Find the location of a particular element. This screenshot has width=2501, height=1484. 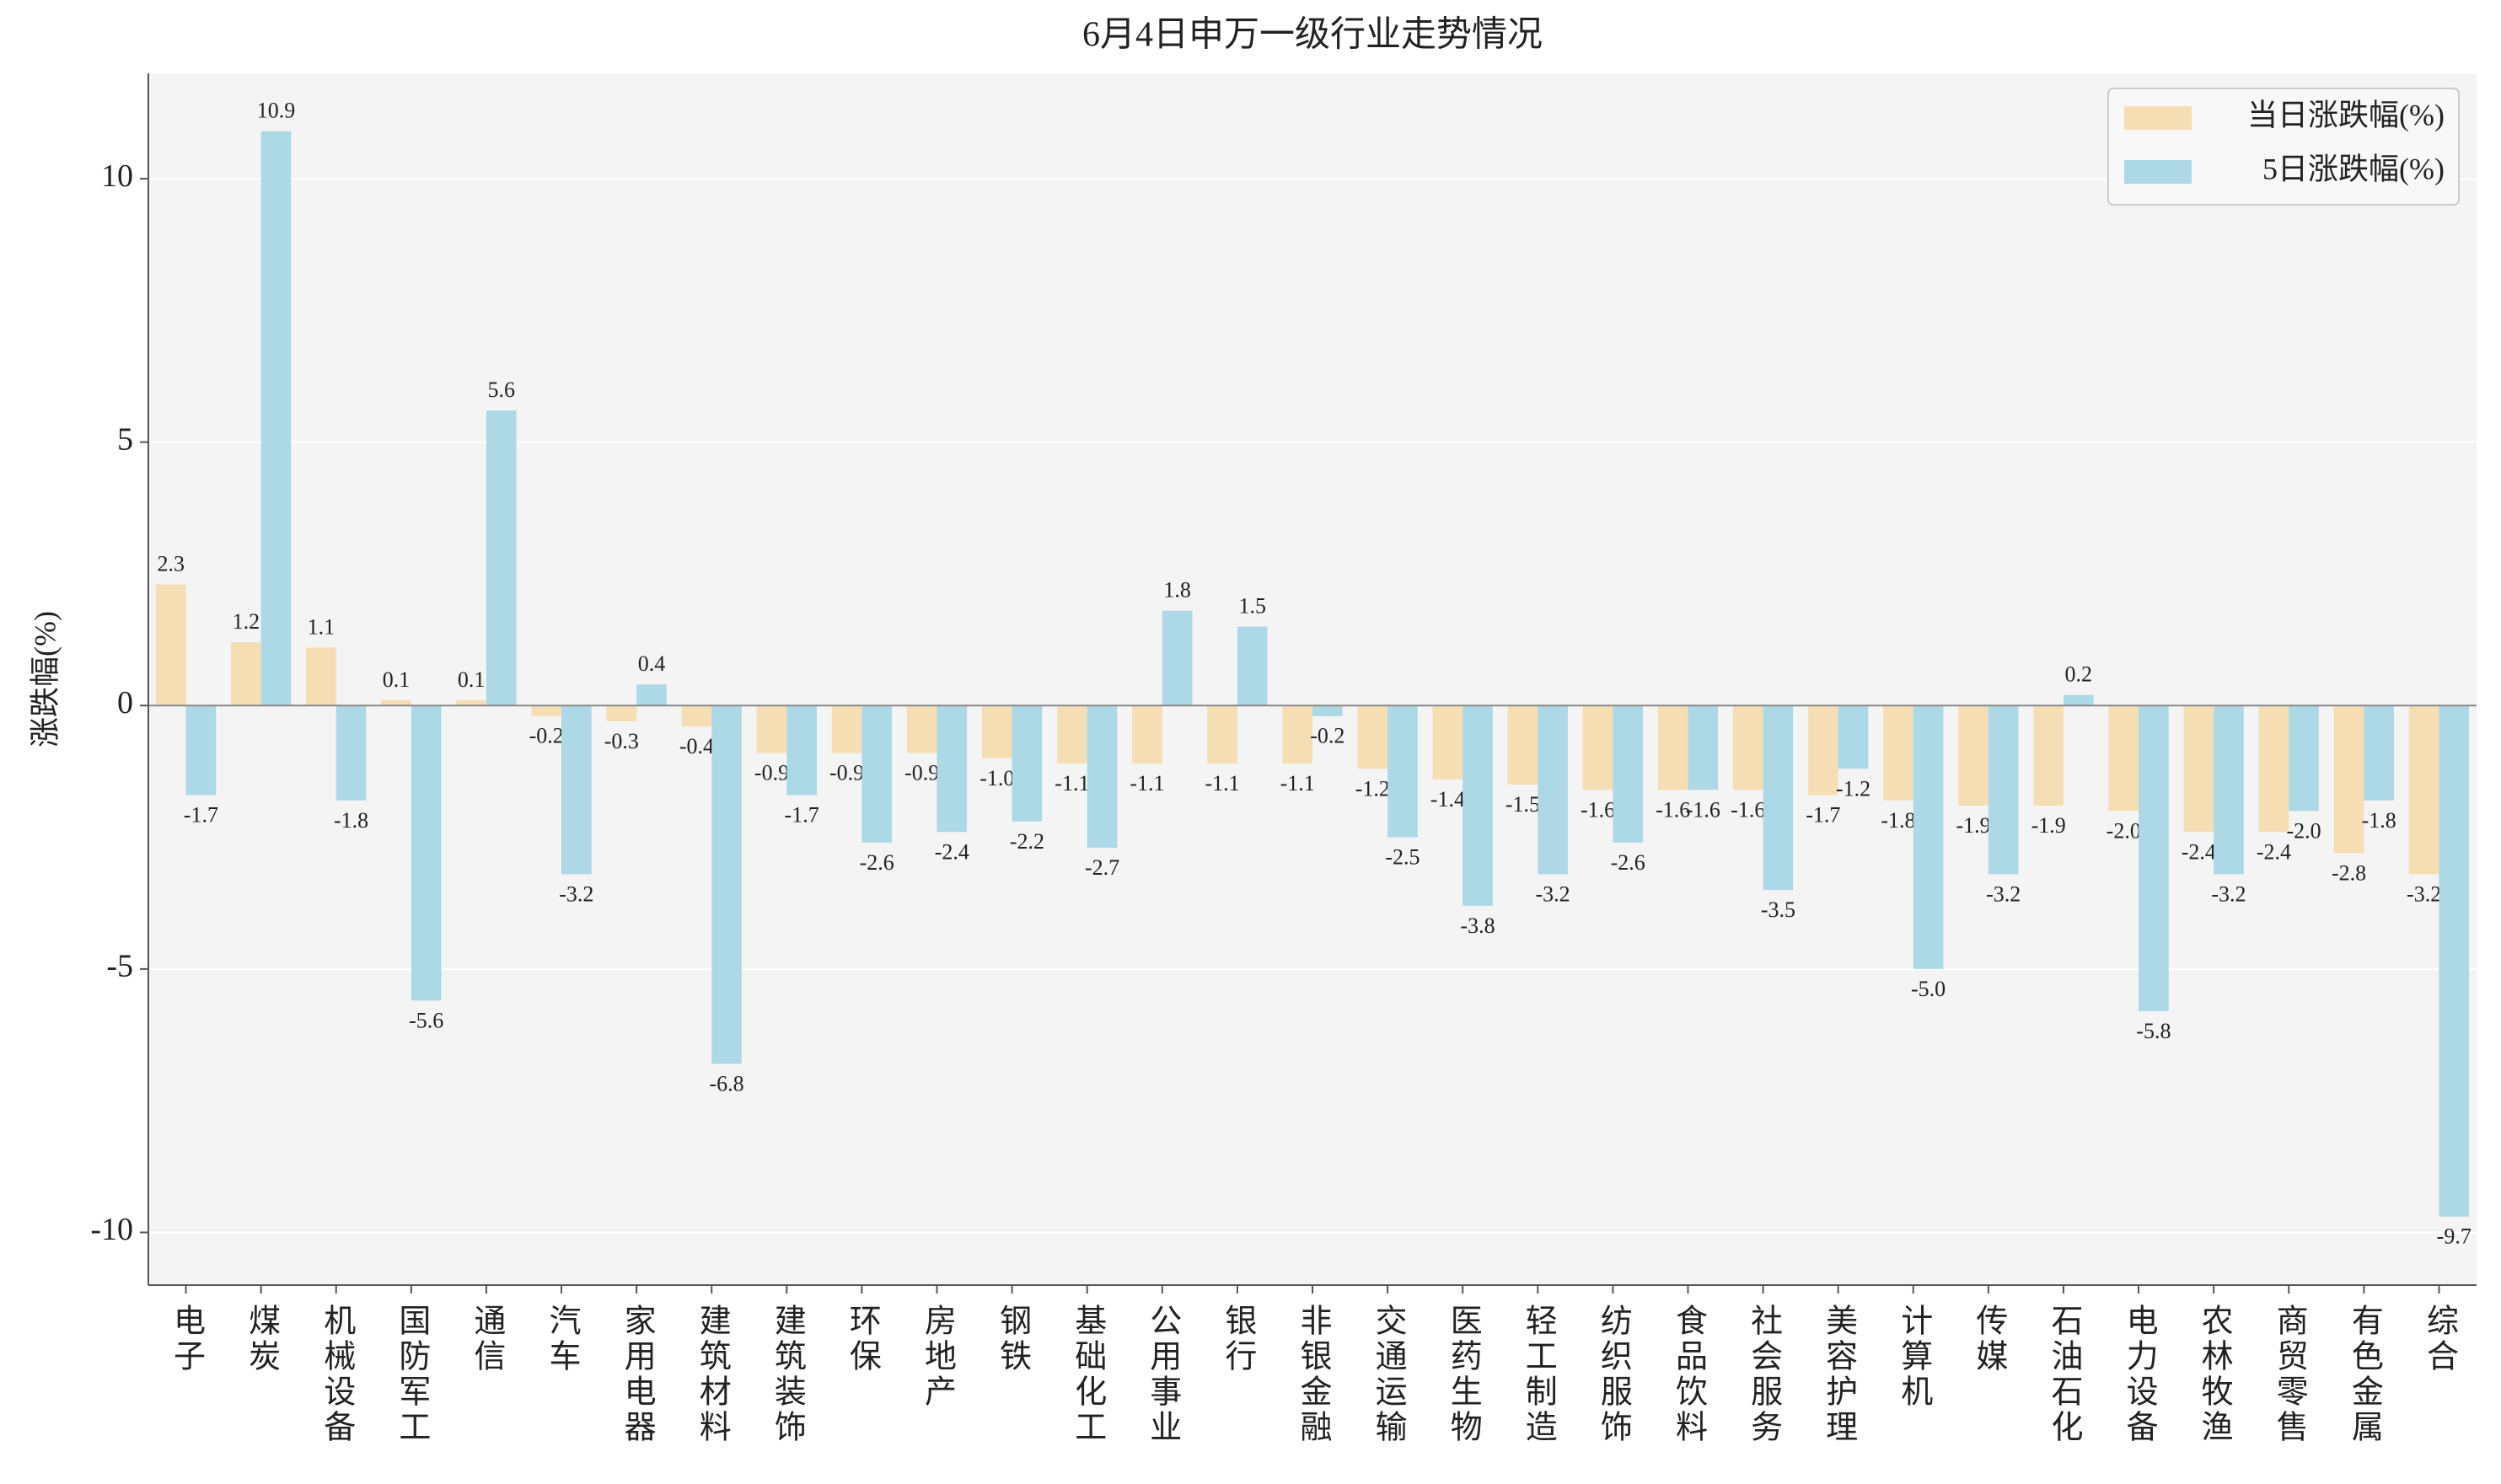

x-tick-label: 有色金属 is located at coordinates (2364, 1374).